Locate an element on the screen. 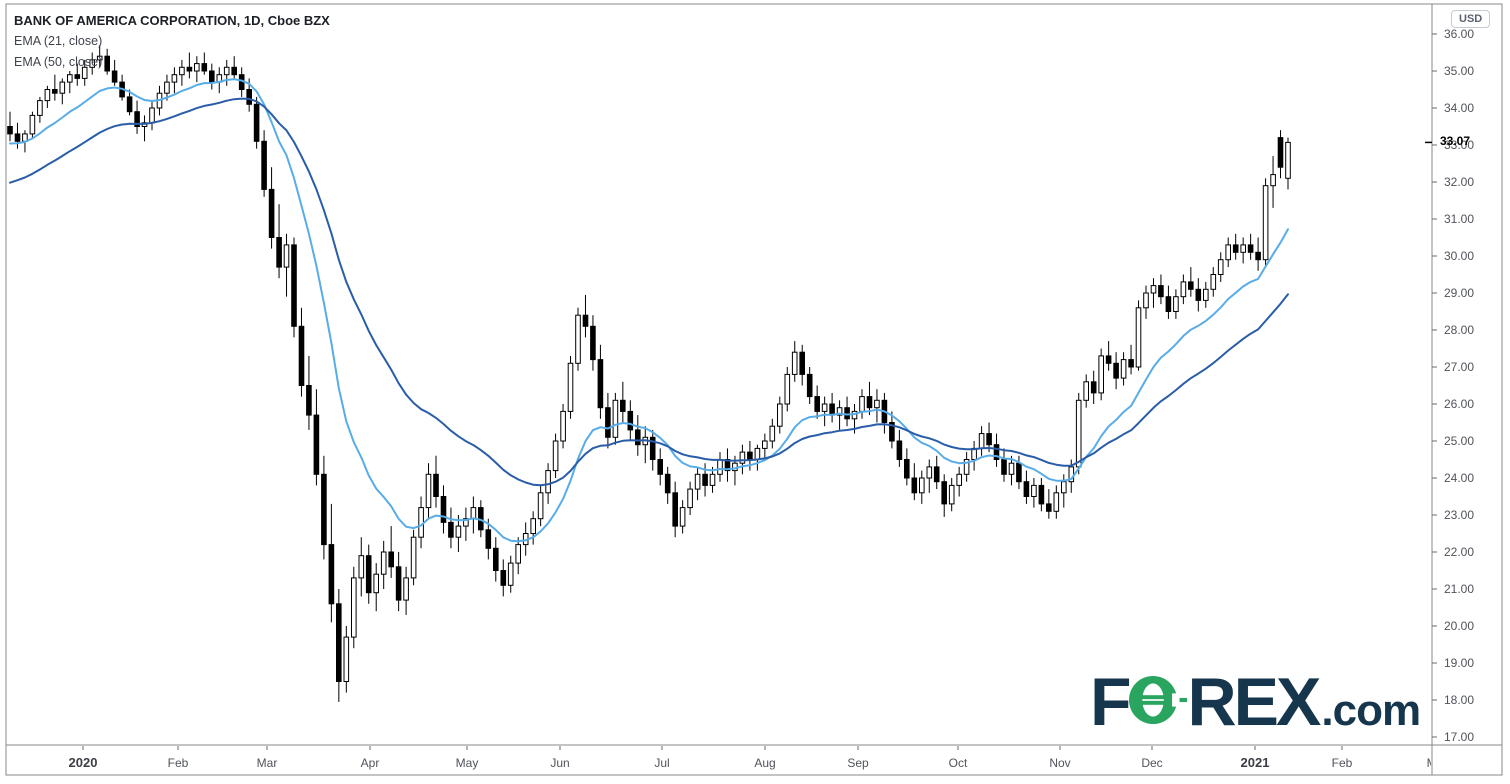 This screenshot has height=784, width=1510. svg-text: 24.00 is located at coordinates (1459, 478).